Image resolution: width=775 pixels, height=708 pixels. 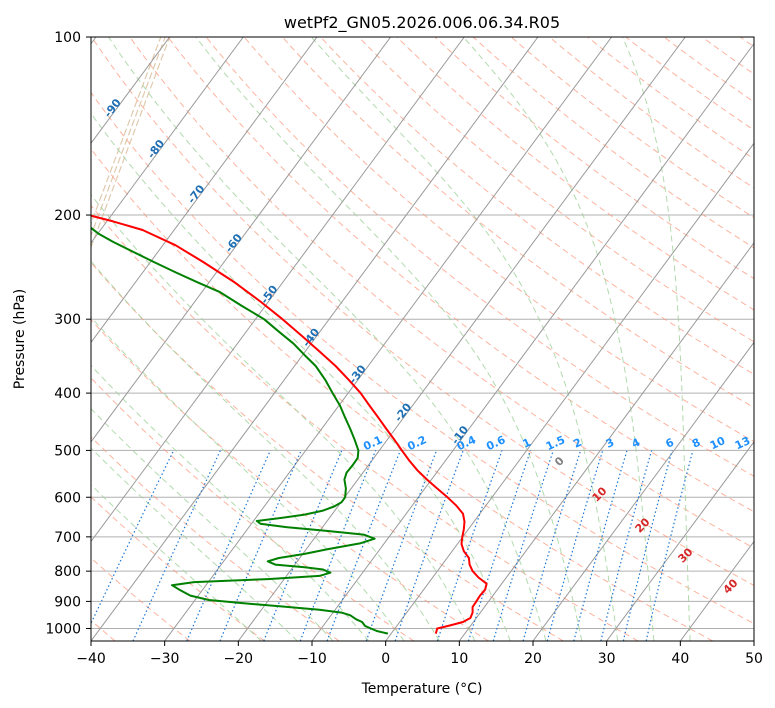 I want to click on y-tick-label: 1000, so click(x=63, y=629).